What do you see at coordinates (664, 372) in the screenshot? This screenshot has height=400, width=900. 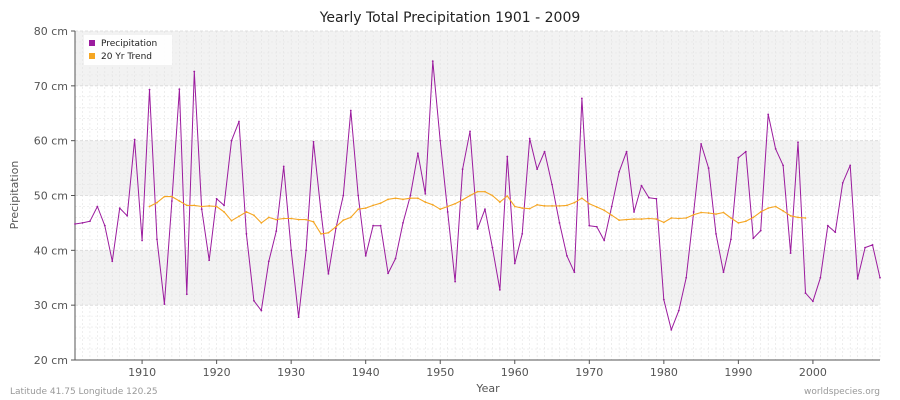 I see `x-tick-label: 1980` at bounding box center [664, 372].